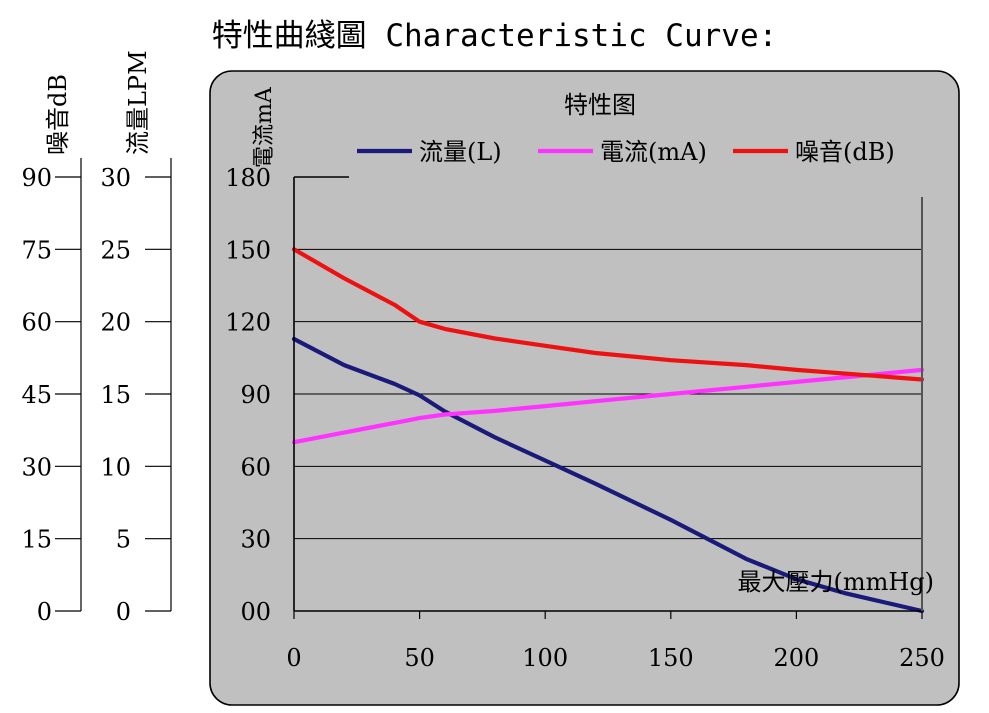 The image size is (989, 713). I want to click on y-tick-label: 60, so click(255, 467).